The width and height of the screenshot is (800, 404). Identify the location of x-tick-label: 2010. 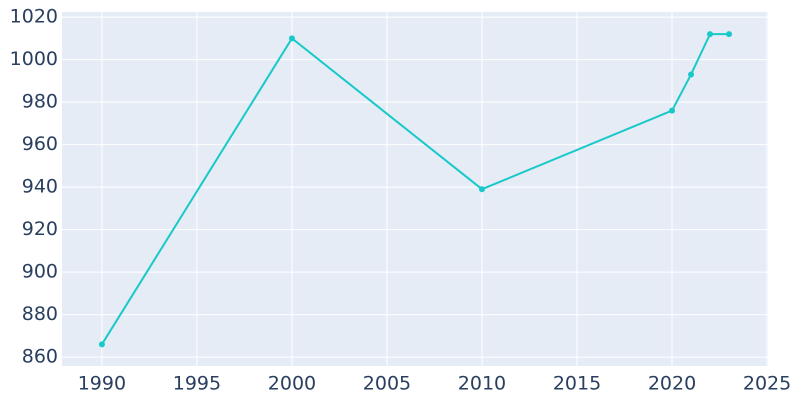
(482, 384).